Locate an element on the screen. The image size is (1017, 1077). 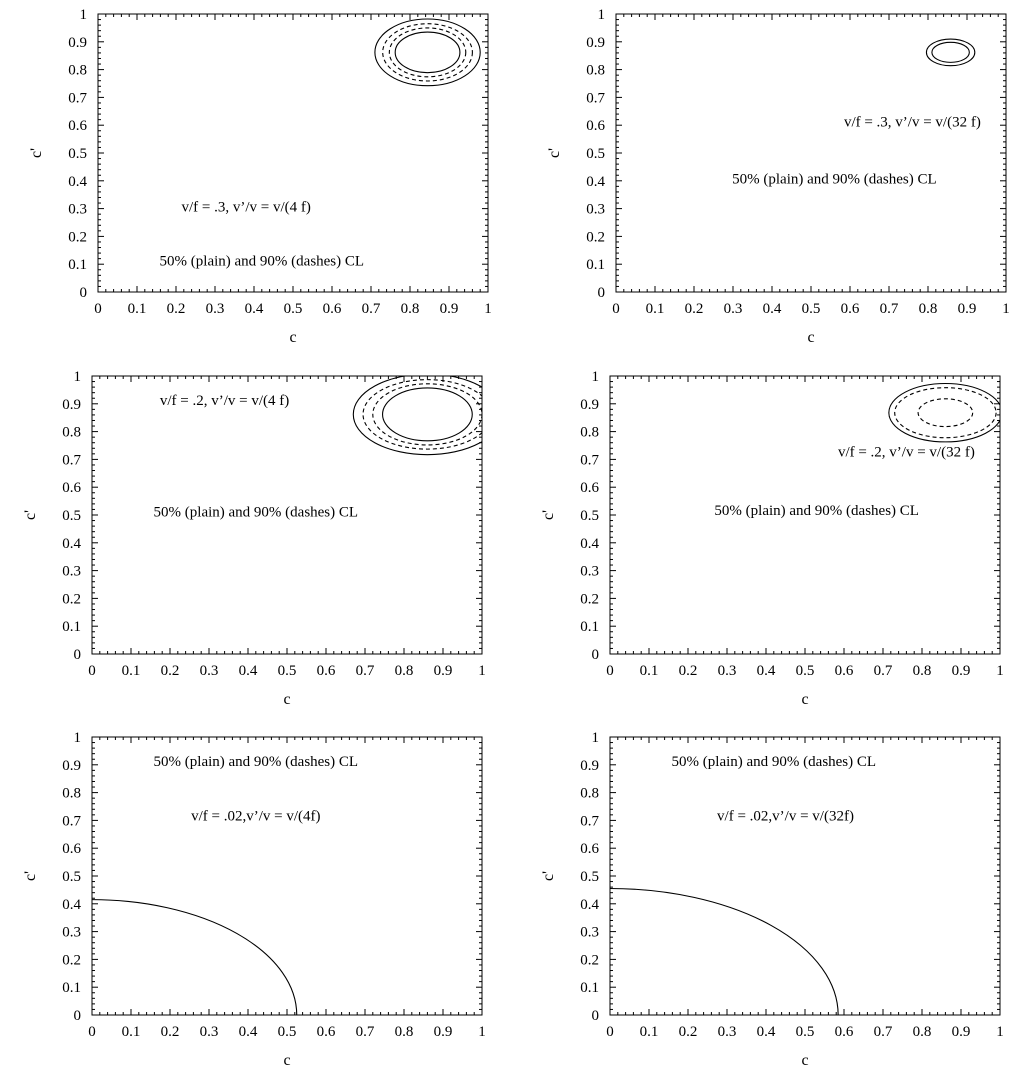
annotation-1: v/f = .02,v’/v = v/(32f) is located at coordinates (785, 816).